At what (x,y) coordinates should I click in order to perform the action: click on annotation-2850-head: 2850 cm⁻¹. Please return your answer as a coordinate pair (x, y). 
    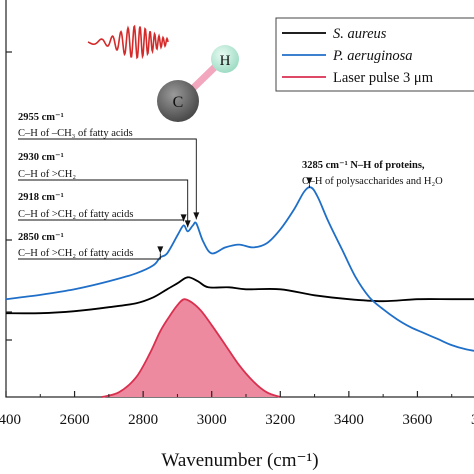
    Looking at the image, I should click on (41, 237).